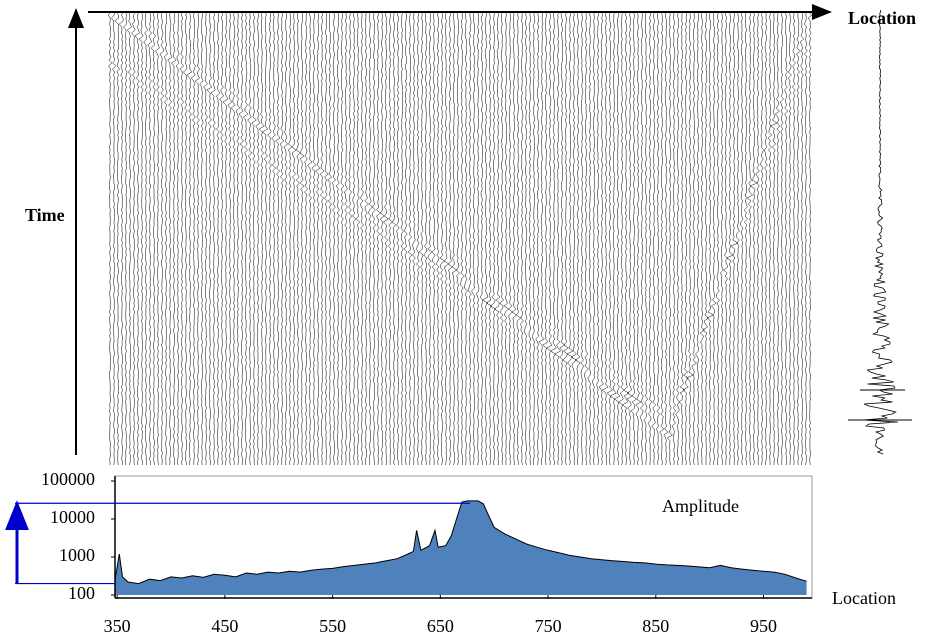  Describe the element at coordinates (81, 593) in the screenshot. I see `y-tick-label: 100` at that location.